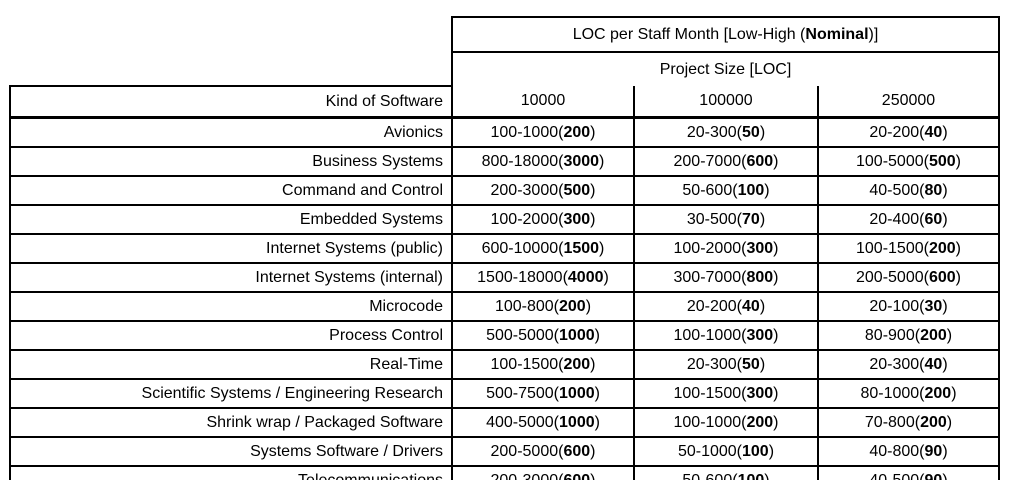 Image resolution: width=1018 pixels, height=480 pixels. Describe the element at coordinates (909, 336) in the screenshot. I see `loc-range-cell: 80-900(200)` at that location.